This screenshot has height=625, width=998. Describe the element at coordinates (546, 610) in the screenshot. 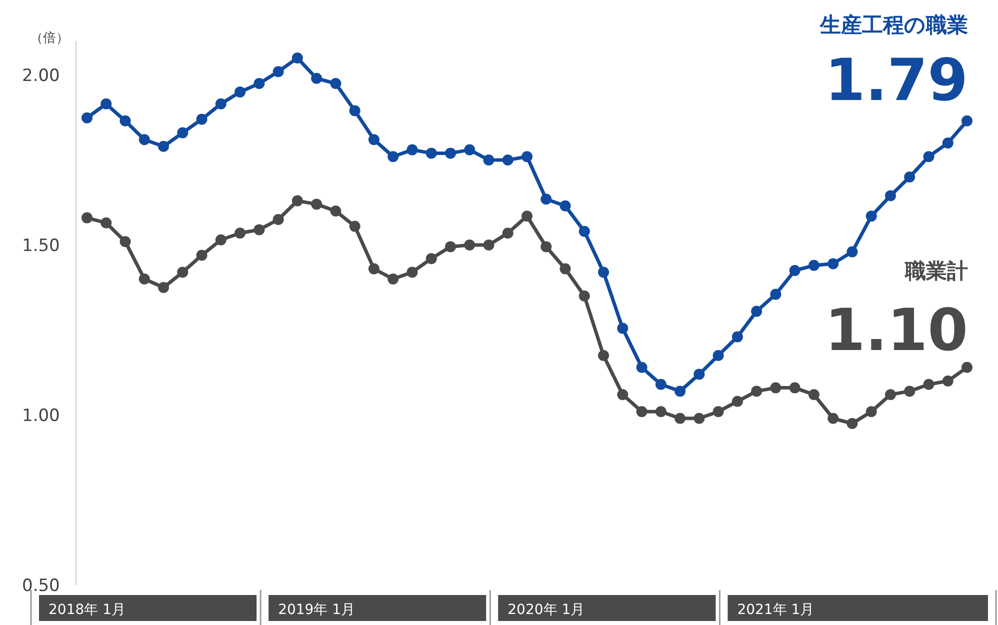

I see `x-tick-label: 2020年 1月` at that location.